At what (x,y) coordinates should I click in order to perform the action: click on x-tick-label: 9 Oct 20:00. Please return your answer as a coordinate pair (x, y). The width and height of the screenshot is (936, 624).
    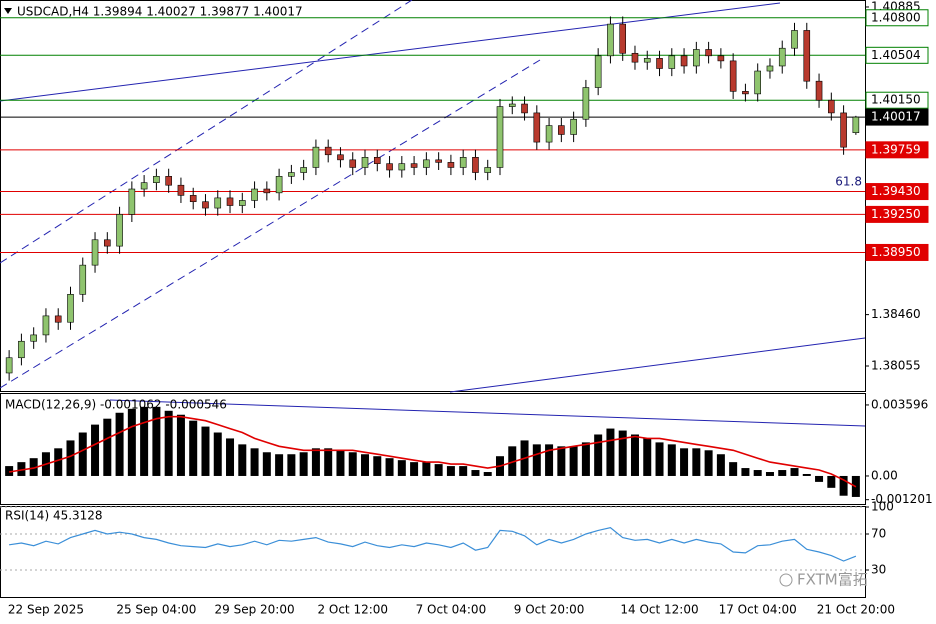
    Looking at the image, I should click on (549, 610).